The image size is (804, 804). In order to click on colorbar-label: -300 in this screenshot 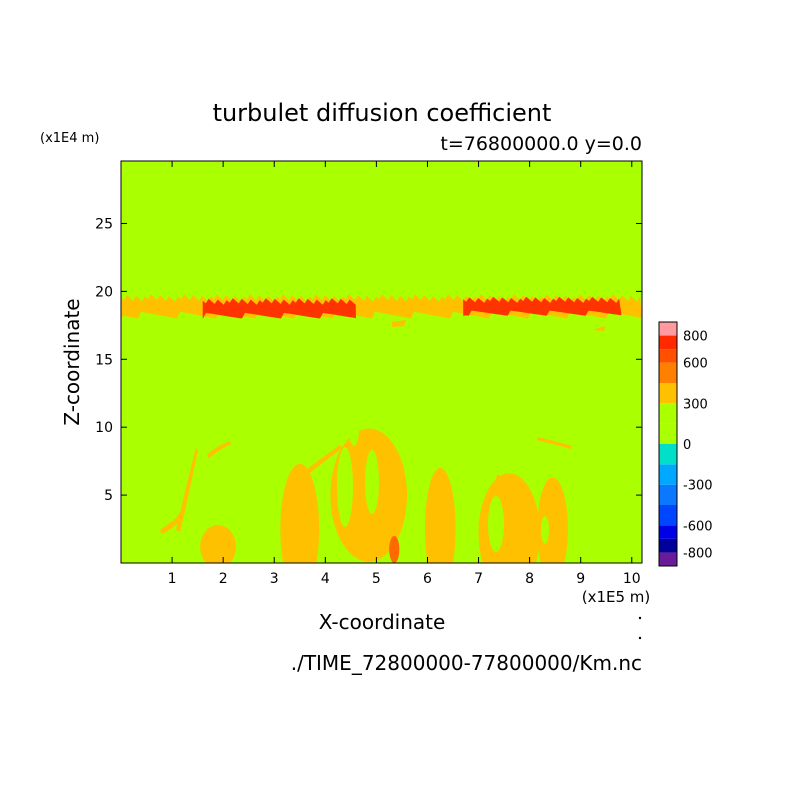, I will do `click(698, 486)`.